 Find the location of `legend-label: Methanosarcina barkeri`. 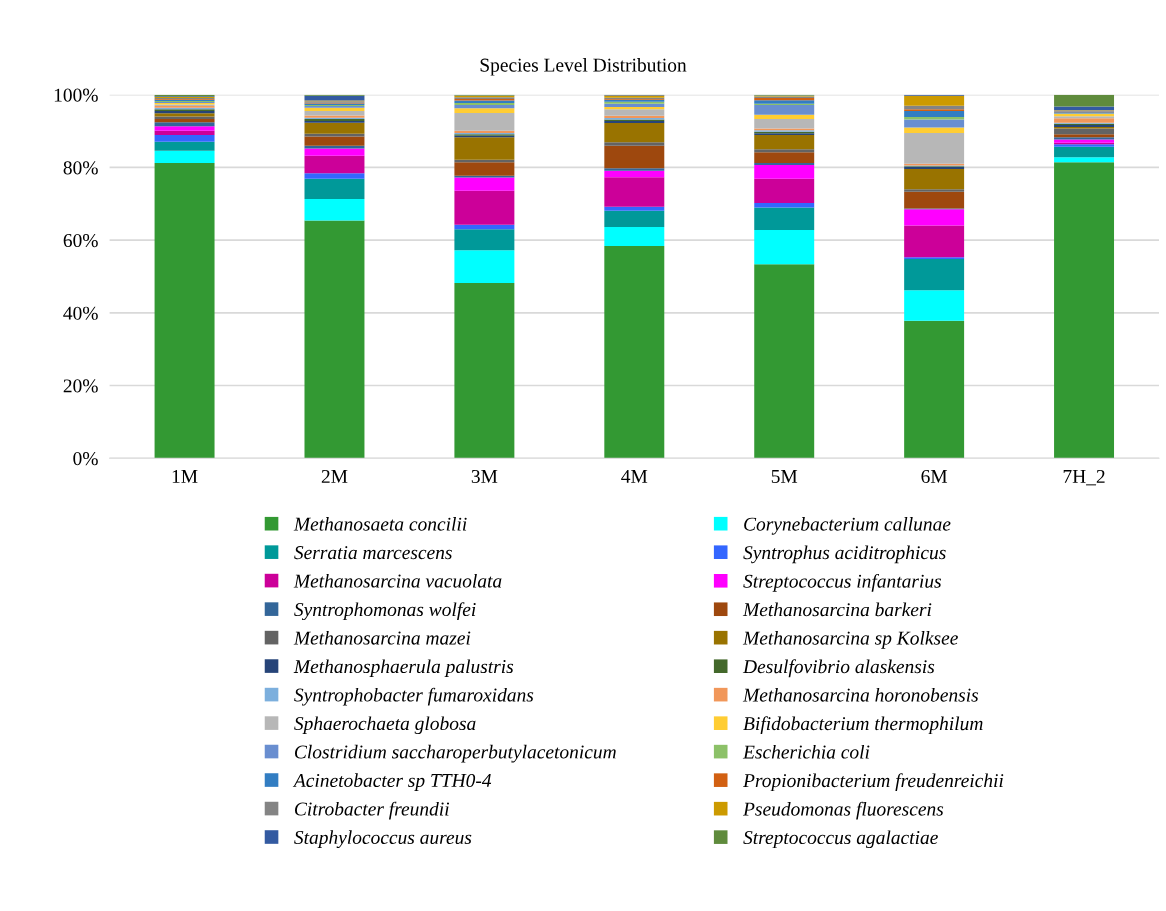

legend-label: Methanosarcina barkeri is located at coordinates (837, 609).